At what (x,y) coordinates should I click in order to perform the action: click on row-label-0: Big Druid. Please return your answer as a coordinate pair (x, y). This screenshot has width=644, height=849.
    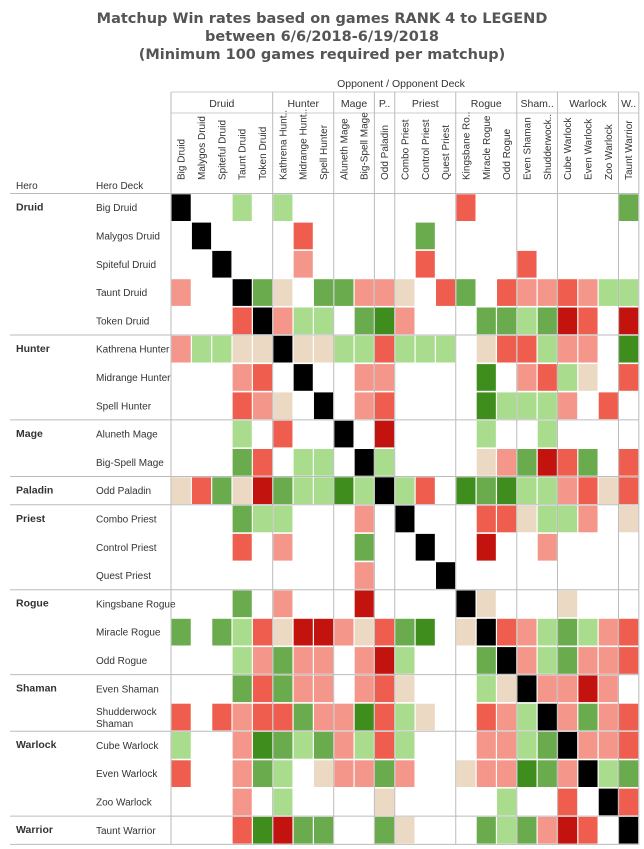
    Looking at the image, I should click on (116, 208).